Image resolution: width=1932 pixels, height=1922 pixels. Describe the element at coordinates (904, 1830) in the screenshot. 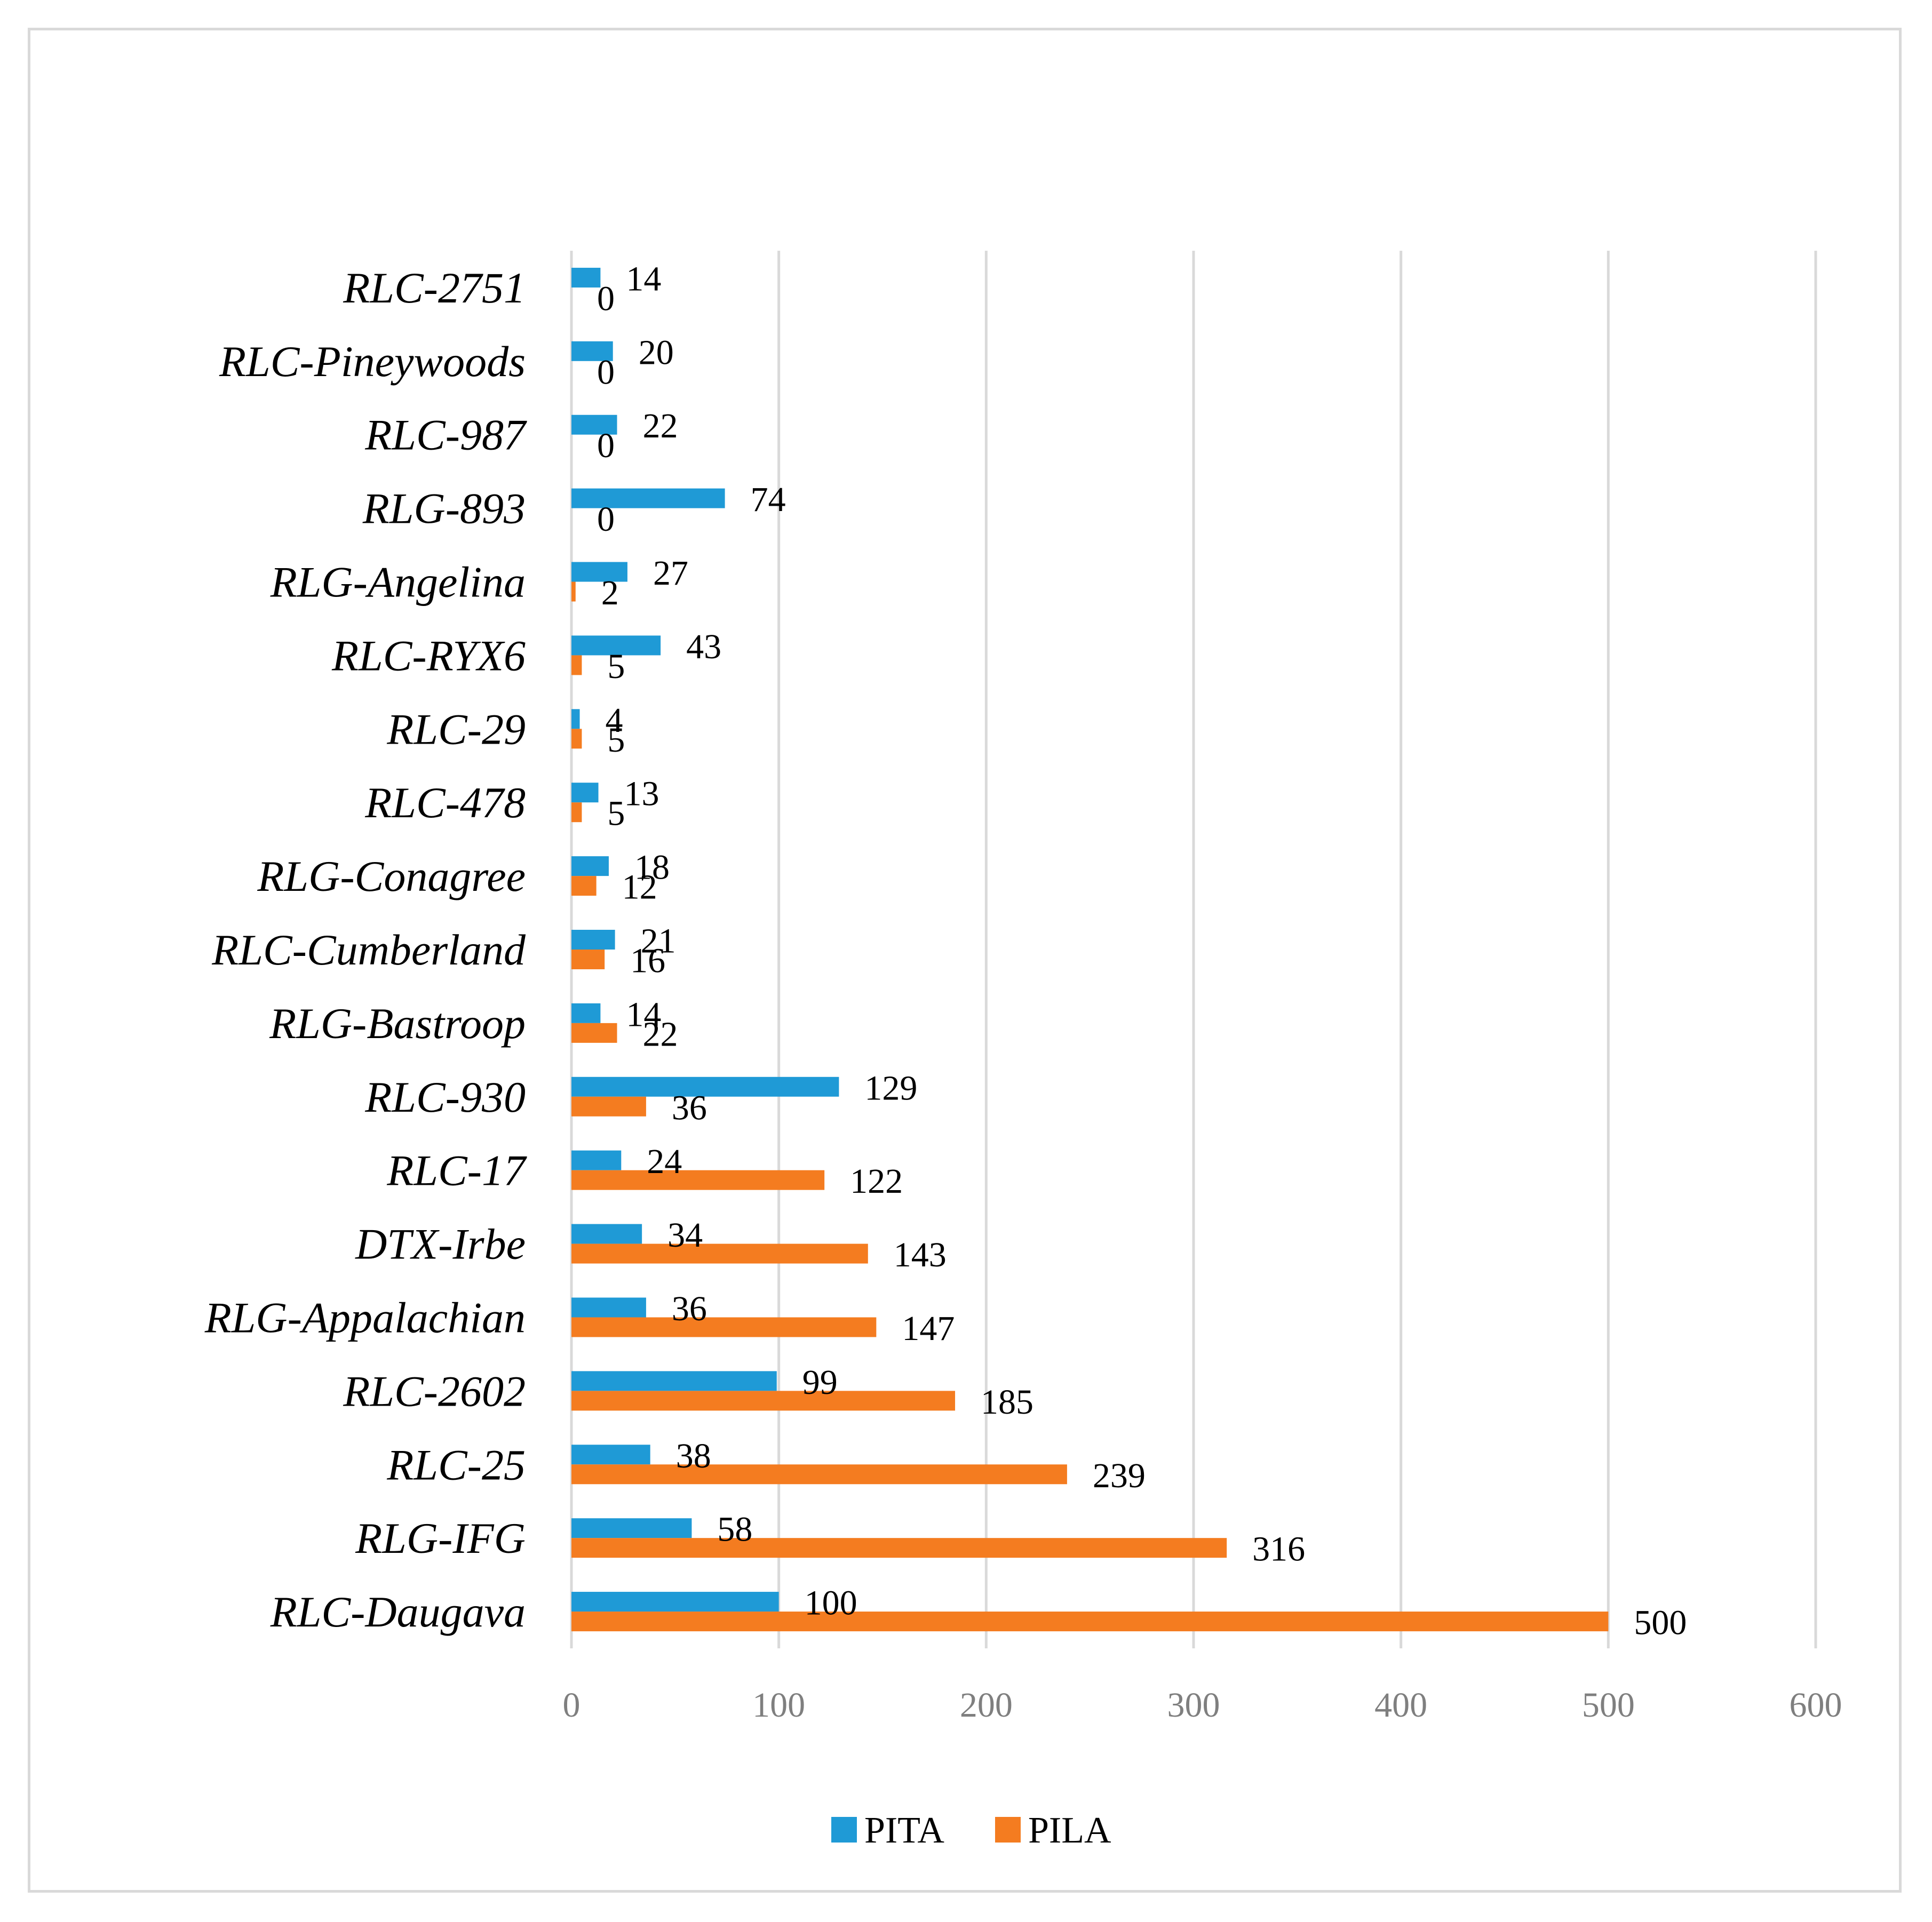

I see `legend-label-pita: PITA` at that location.